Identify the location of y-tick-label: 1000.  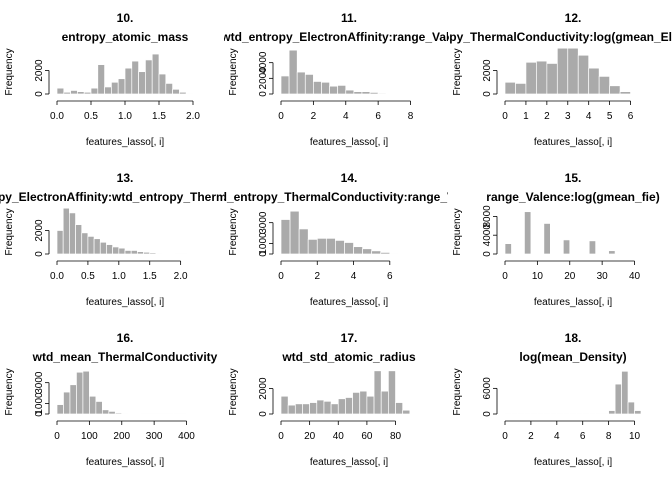
(39, 403).